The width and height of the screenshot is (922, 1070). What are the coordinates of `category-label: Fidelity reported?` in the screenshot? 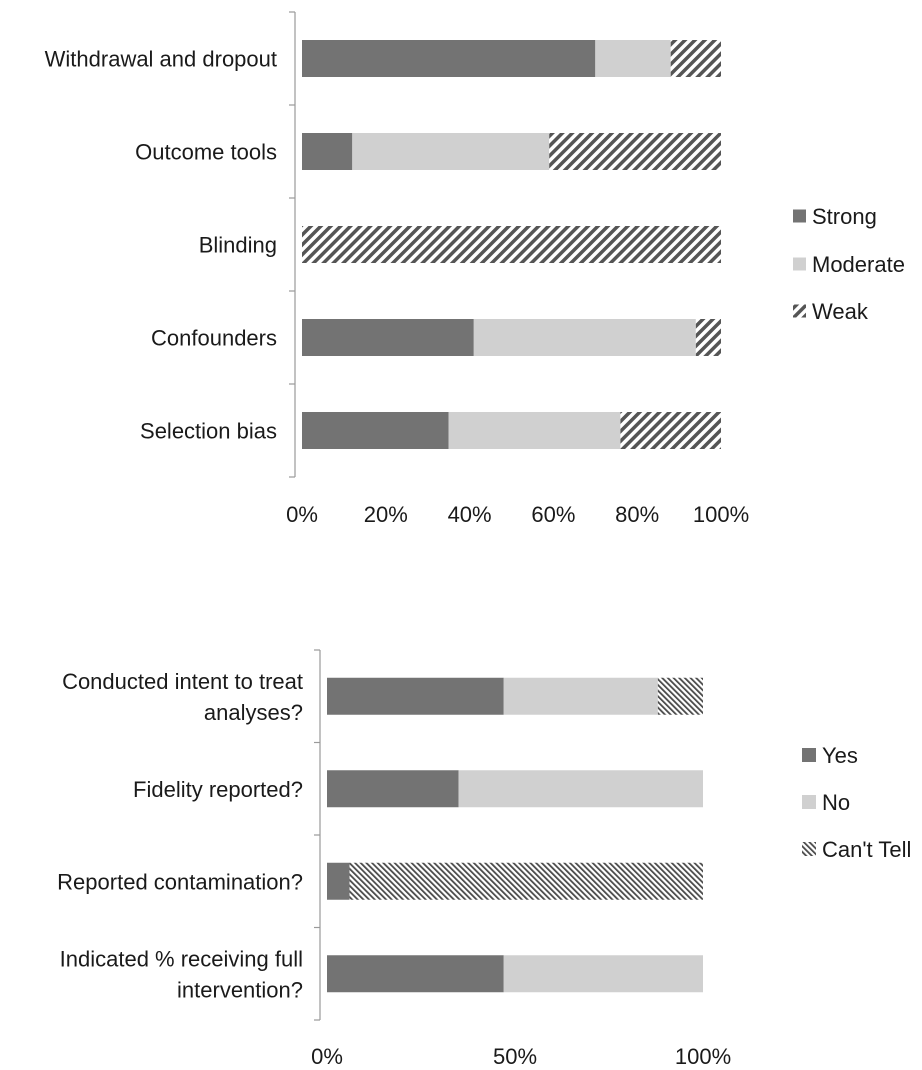 It's located at (218, 789).